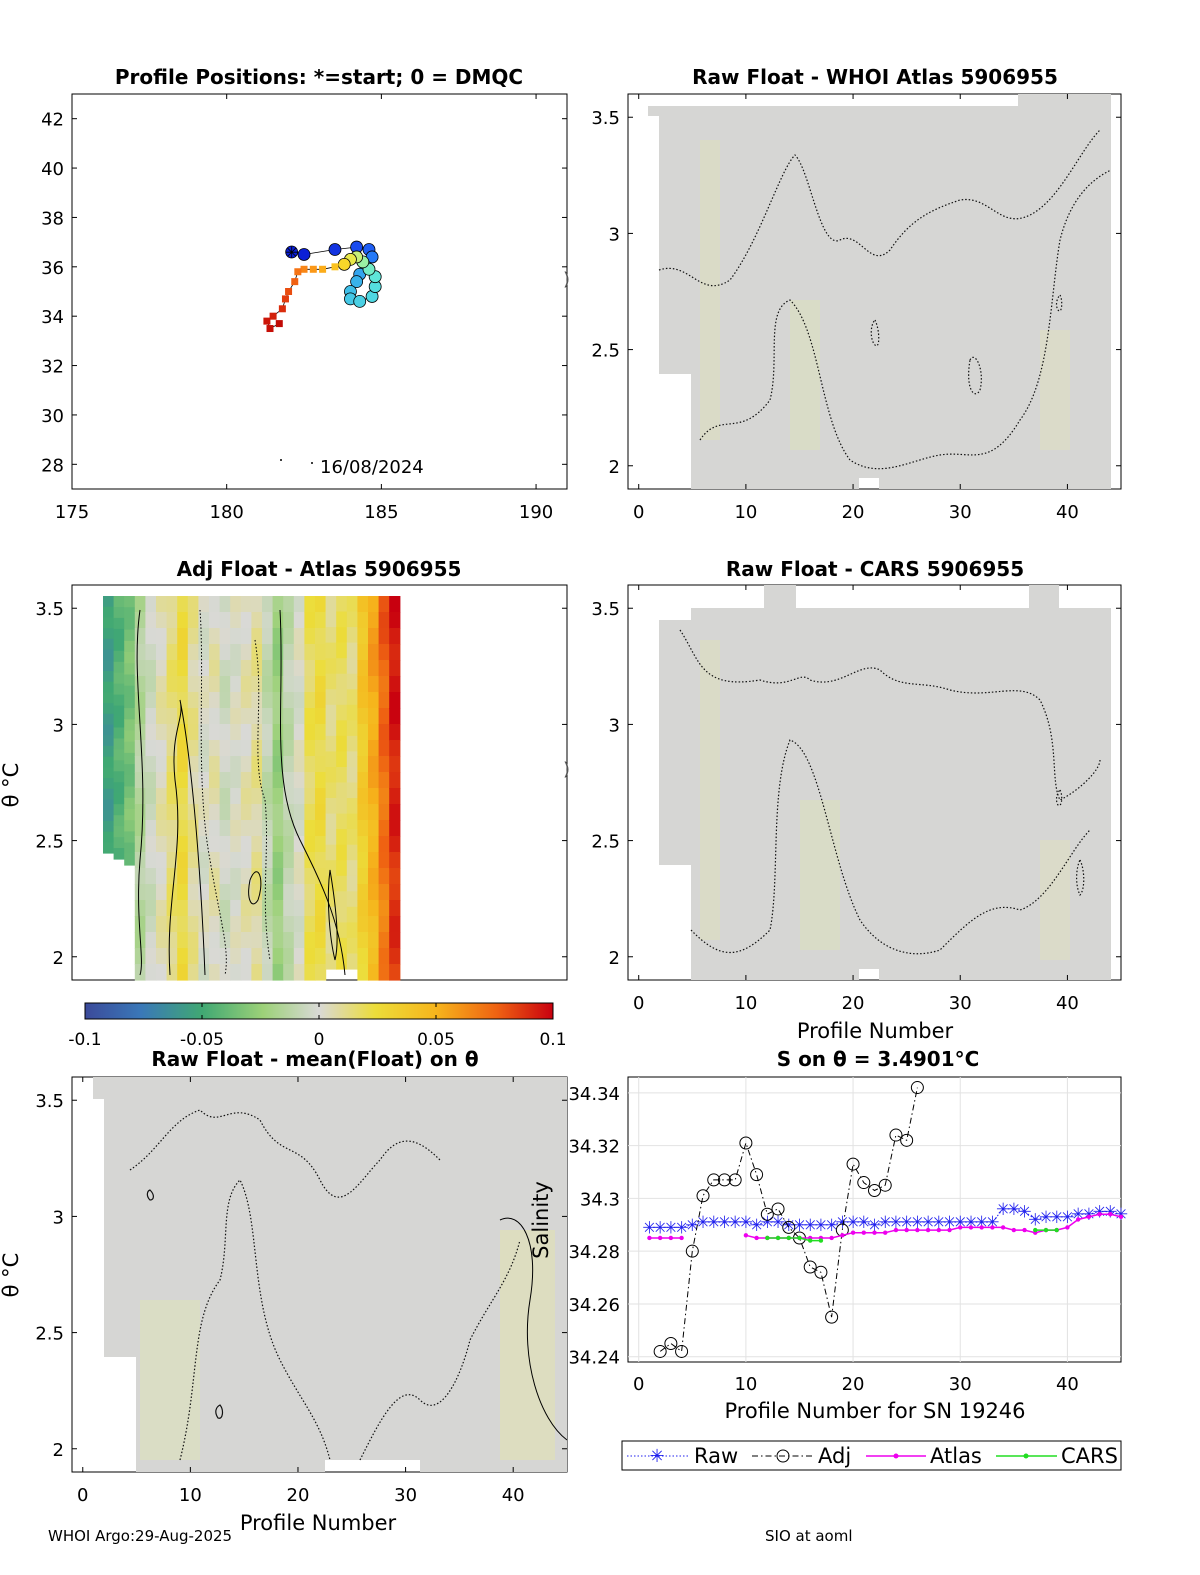  I want to click on colorbar-ticks: -0.1 -0.05 0 0.05 0.1, so click(317, 1026).